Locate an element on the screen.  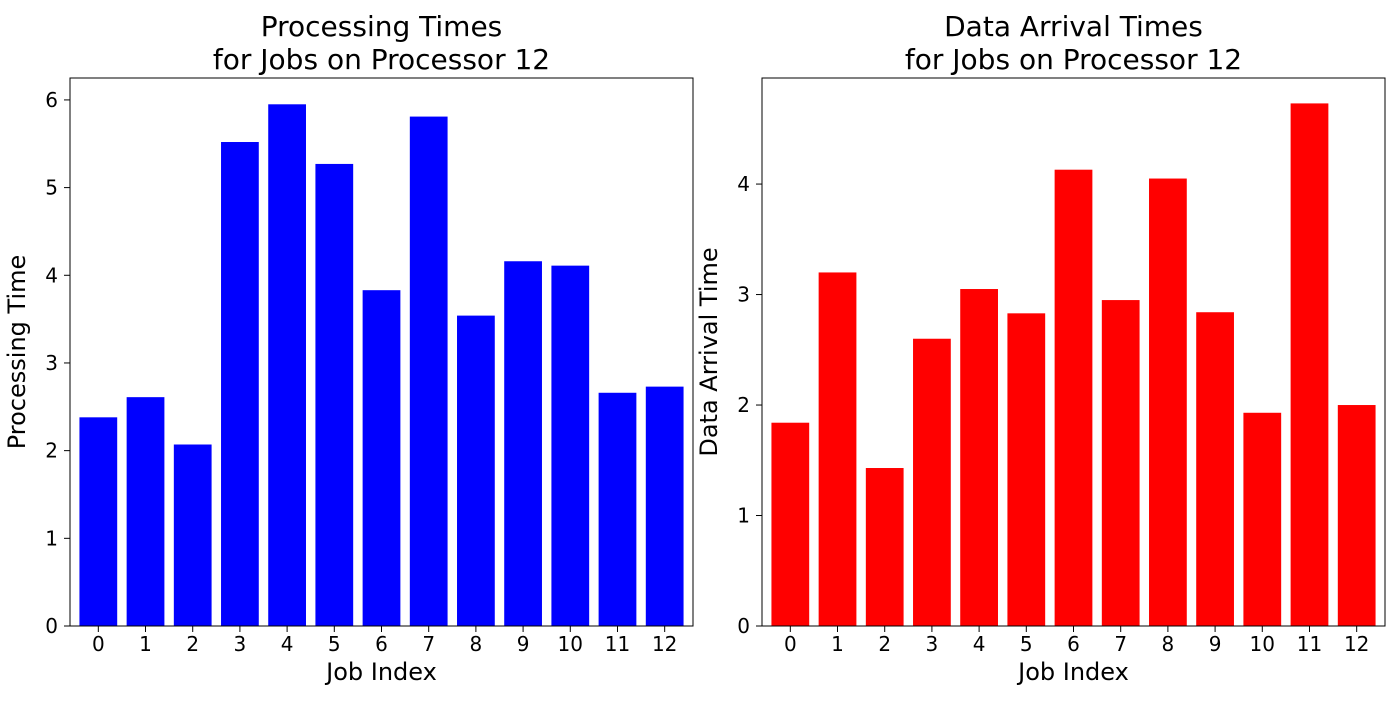
arrival-xtick-label: 9 is located at coordinates (1215, 644).